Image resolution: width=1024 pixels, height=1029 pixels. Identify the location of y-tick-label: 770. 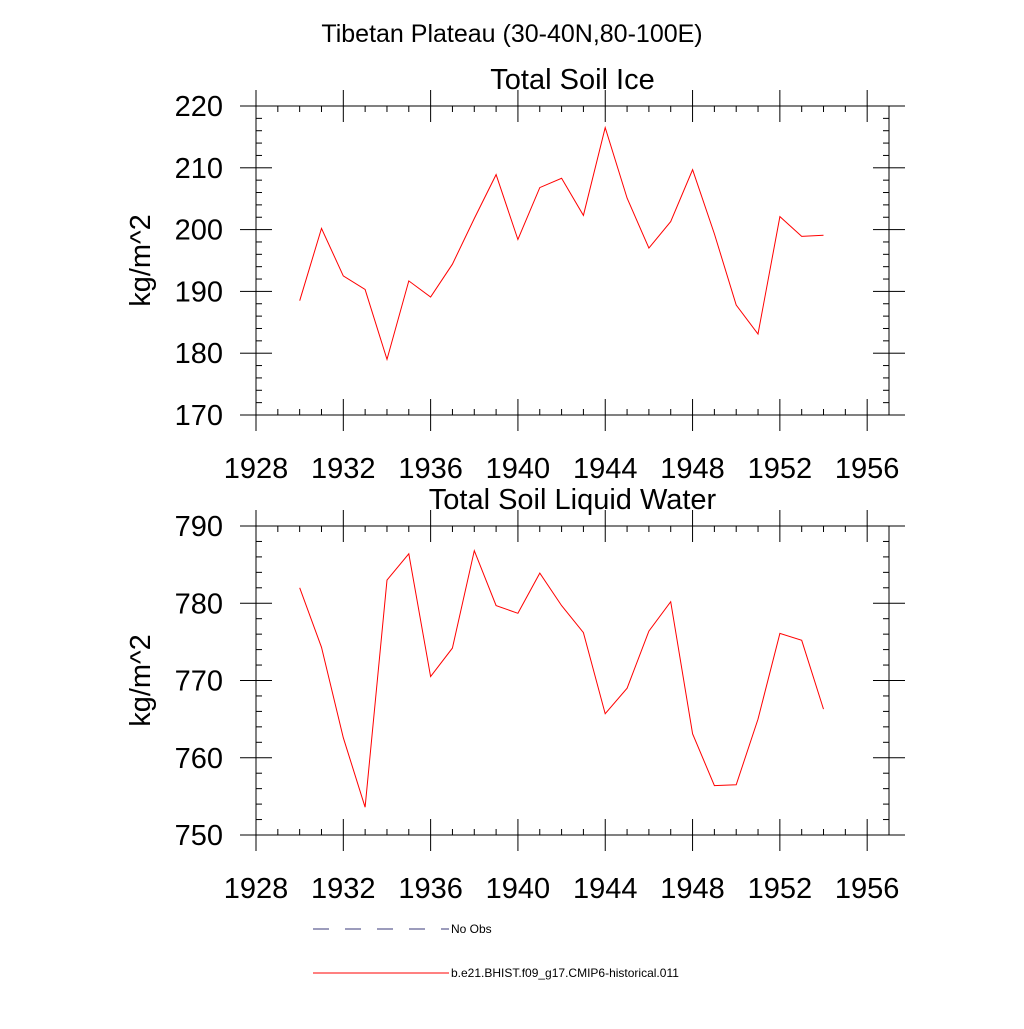
(199, 682).